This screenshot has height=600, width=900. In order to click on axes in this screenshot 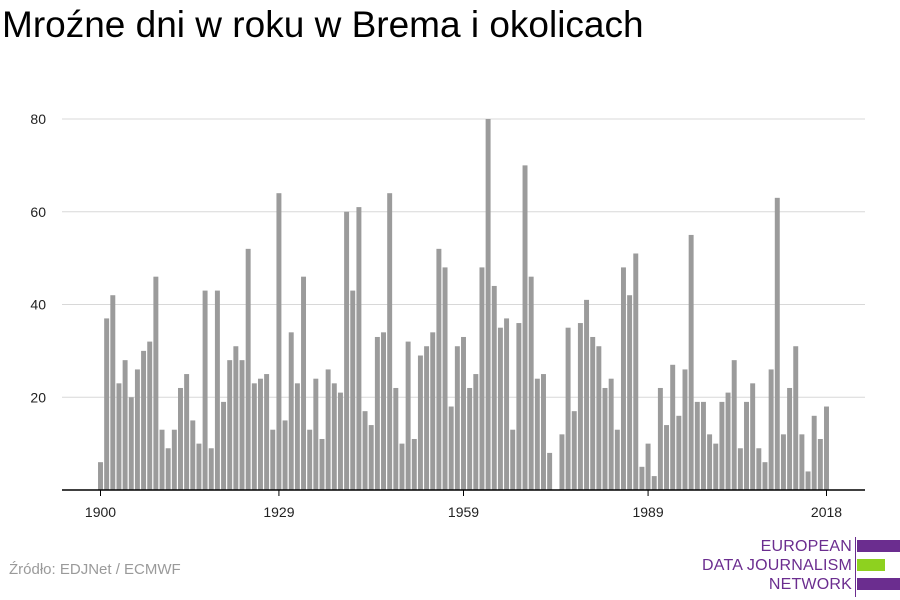, I will do `click(463, 492)`.